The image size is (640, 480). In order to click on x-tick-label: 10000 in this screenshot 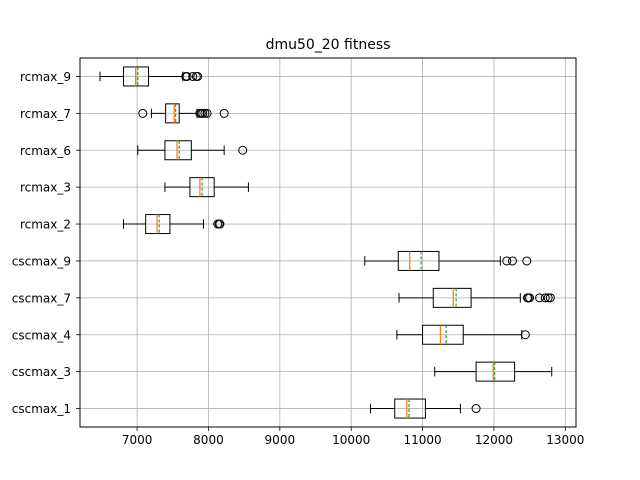, I will do `click(351, 440)`.